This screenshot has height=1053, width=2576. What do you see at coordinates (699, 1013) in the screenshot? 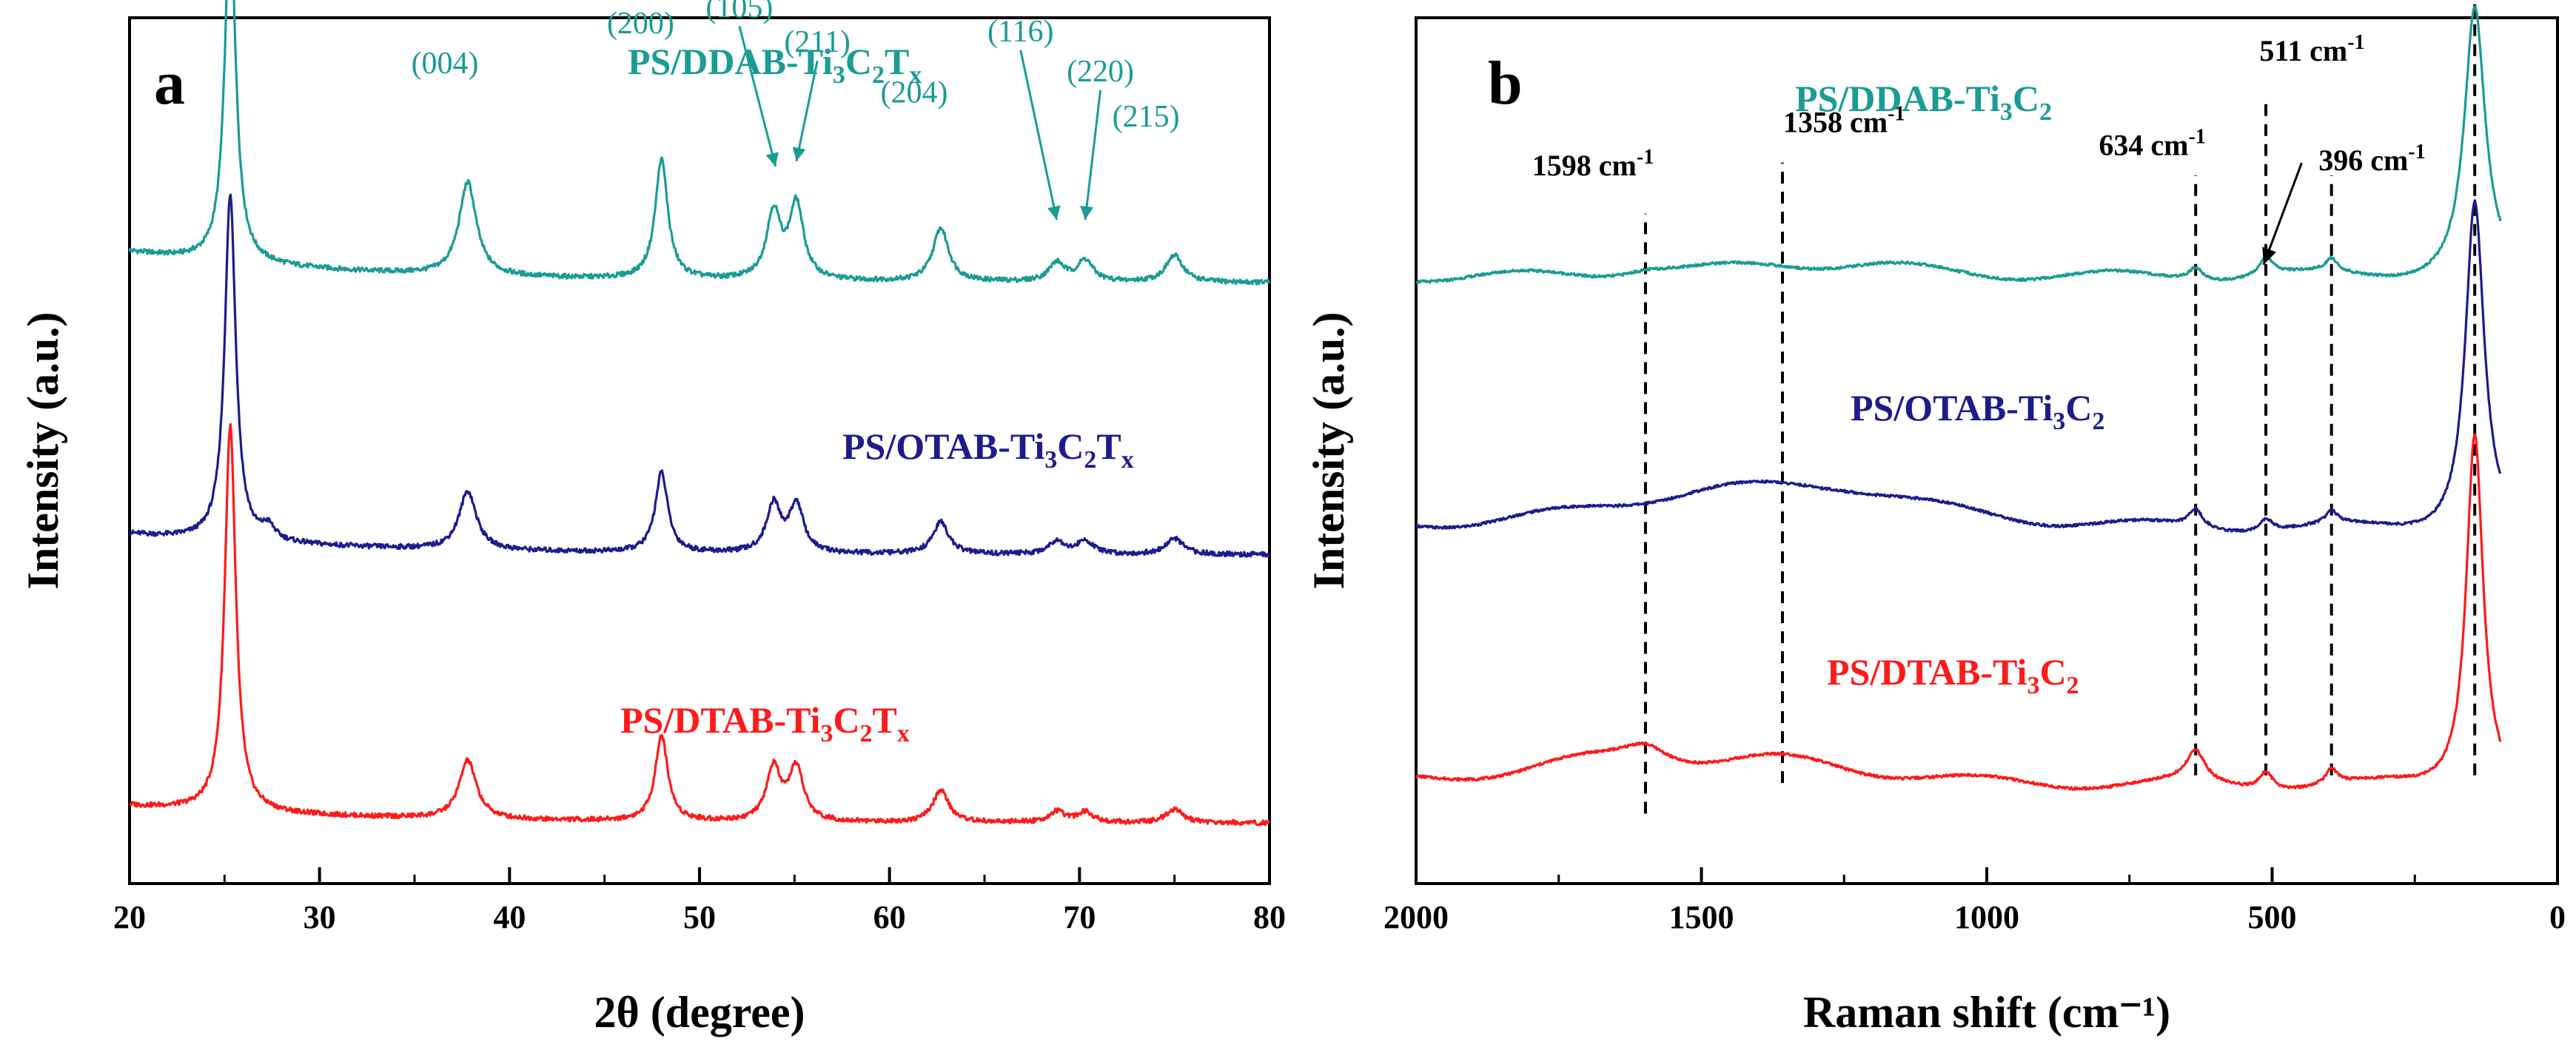
I see `panel-a-x-axis-label: 2θ (degree)` at bounding box center [699, 1013].